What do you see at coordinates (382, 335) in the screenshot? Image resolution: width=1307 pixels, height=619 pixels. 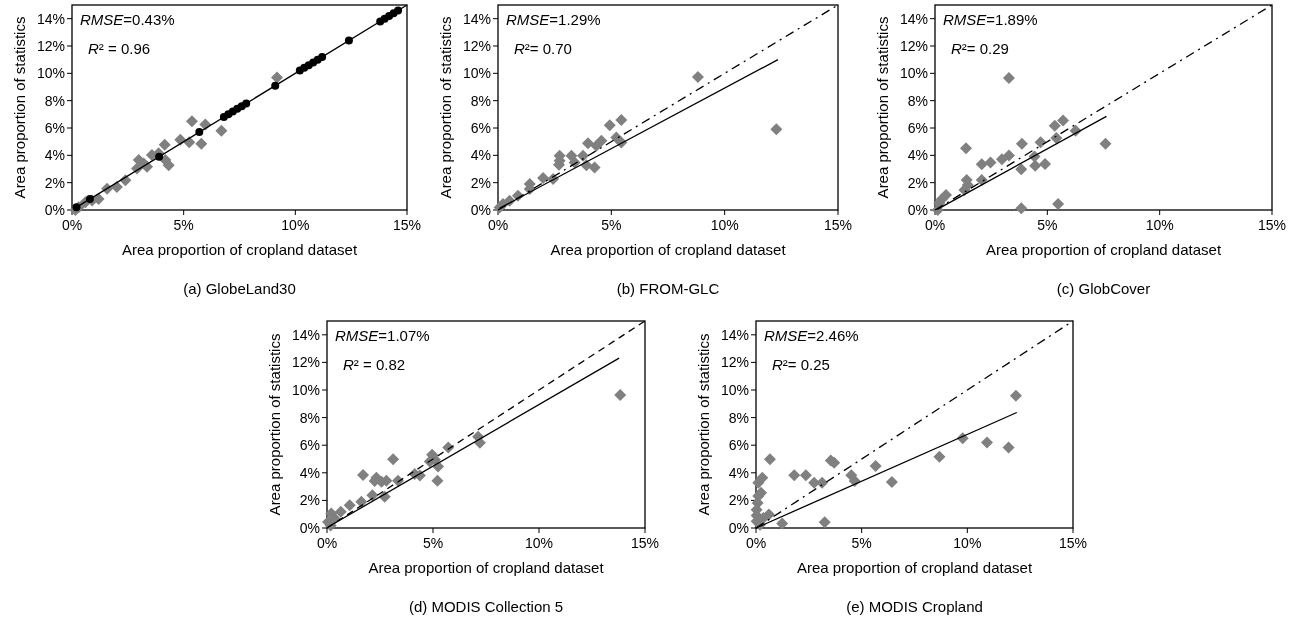 I see `annotation: RMSE=1.07%` at bounding box center [382, 335].